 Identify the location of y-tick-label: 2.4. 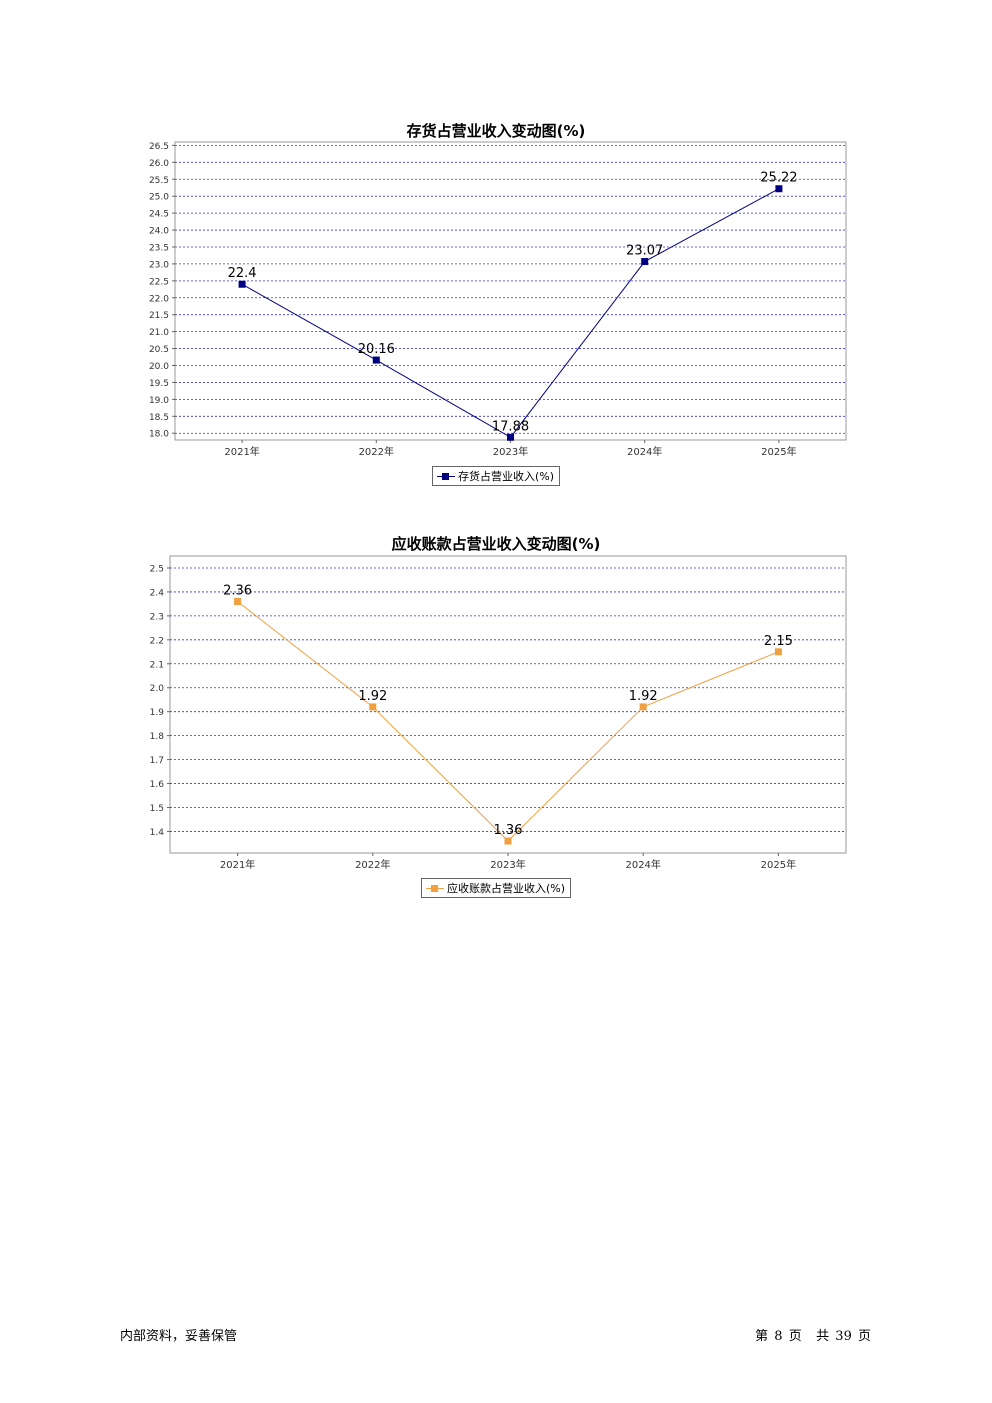
(157, 593).